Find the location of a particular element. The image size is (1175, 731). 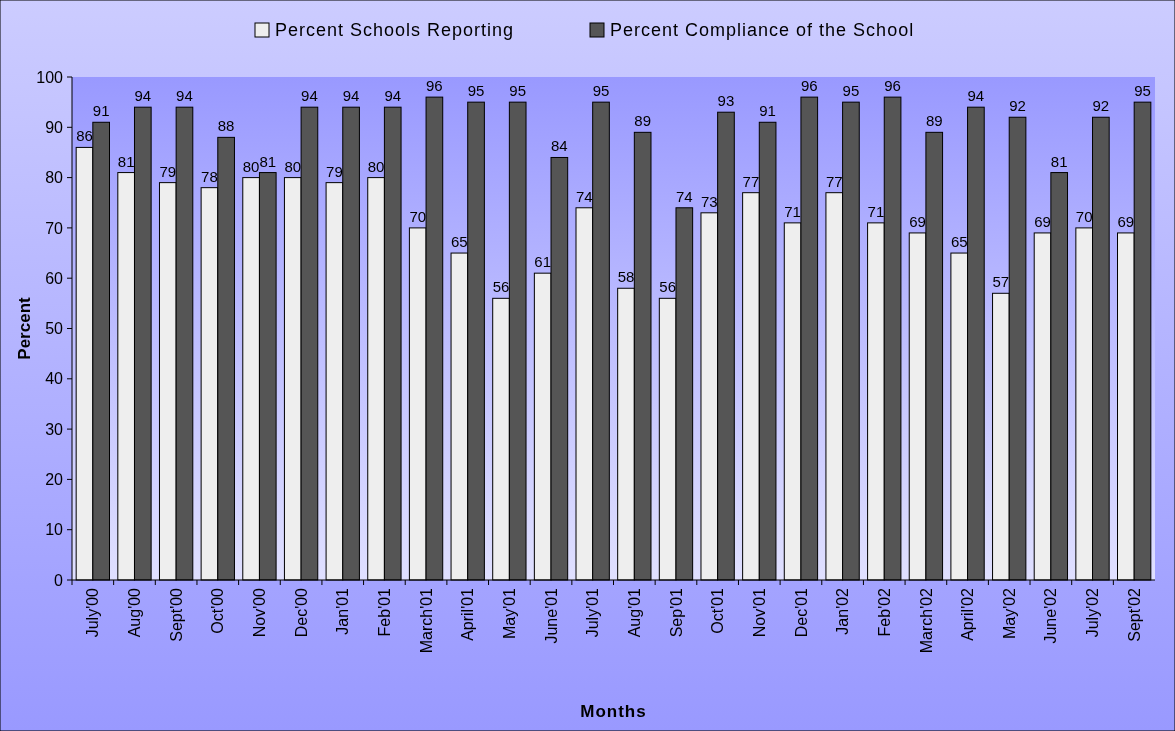

x-tick-label: June'02 is located at coordinates (1051, 615).